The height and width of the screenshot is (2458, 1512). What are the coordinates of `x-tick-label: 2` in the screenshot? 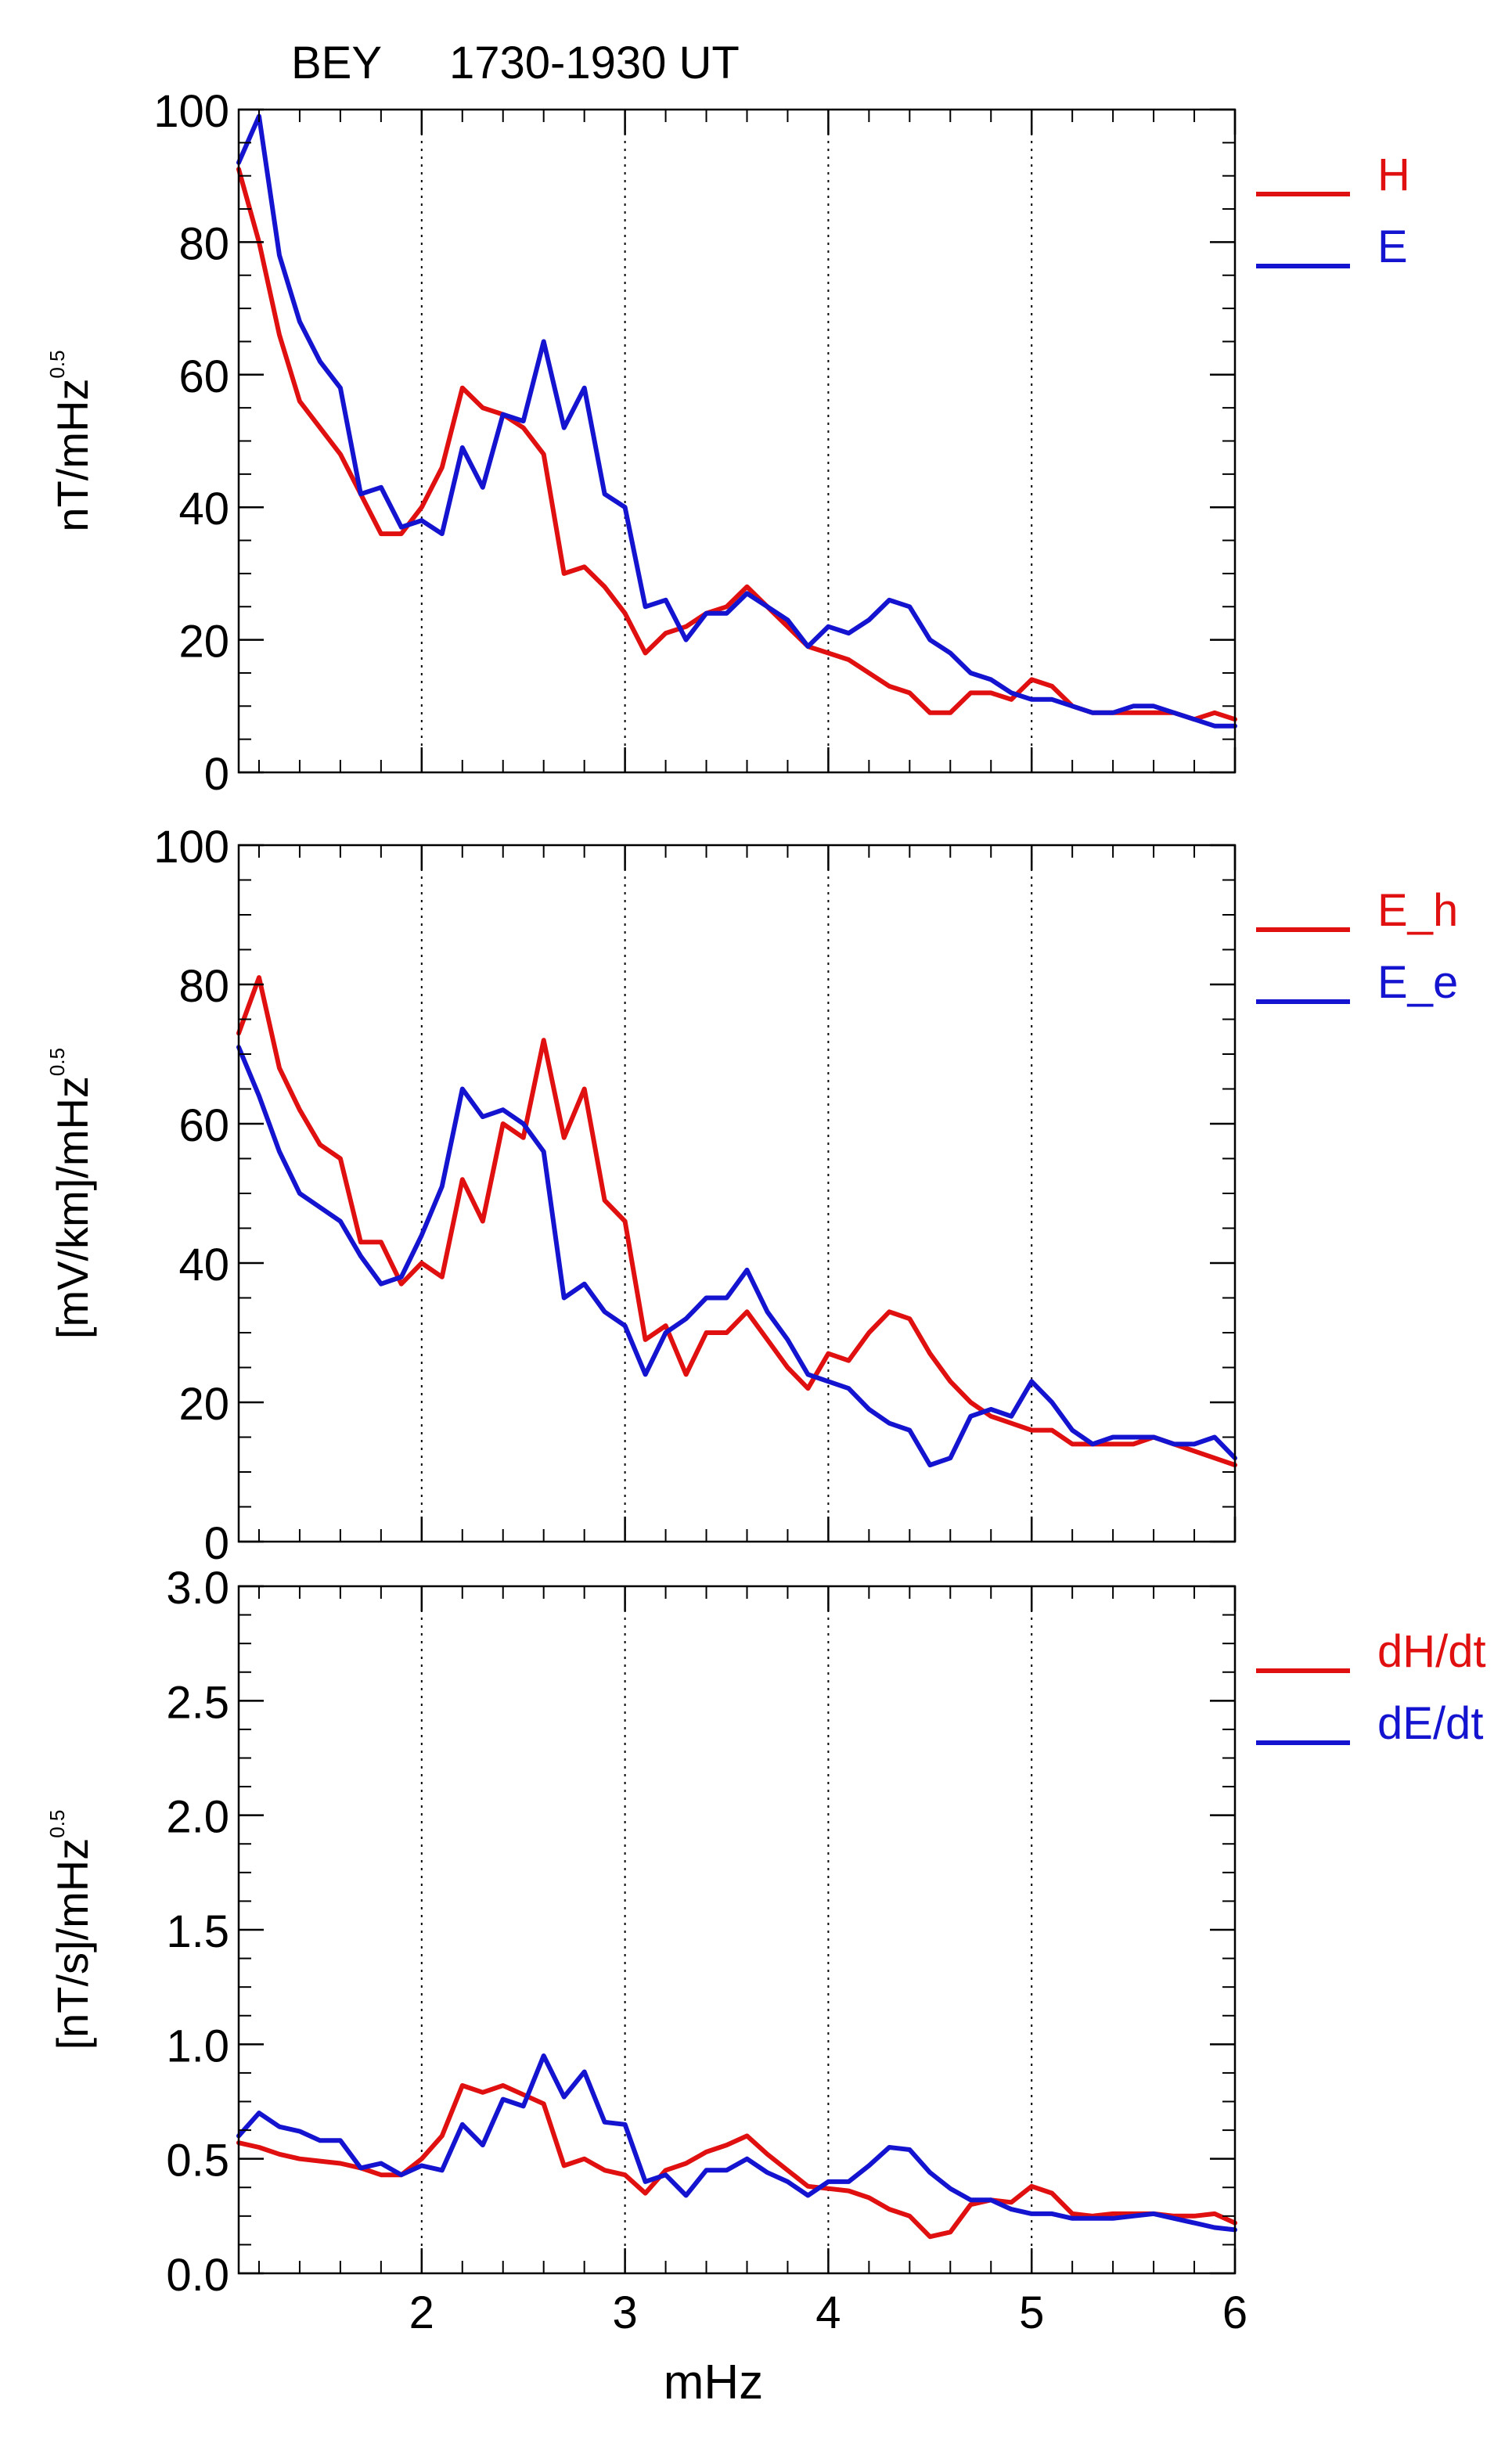 It's located at (421, 2312).